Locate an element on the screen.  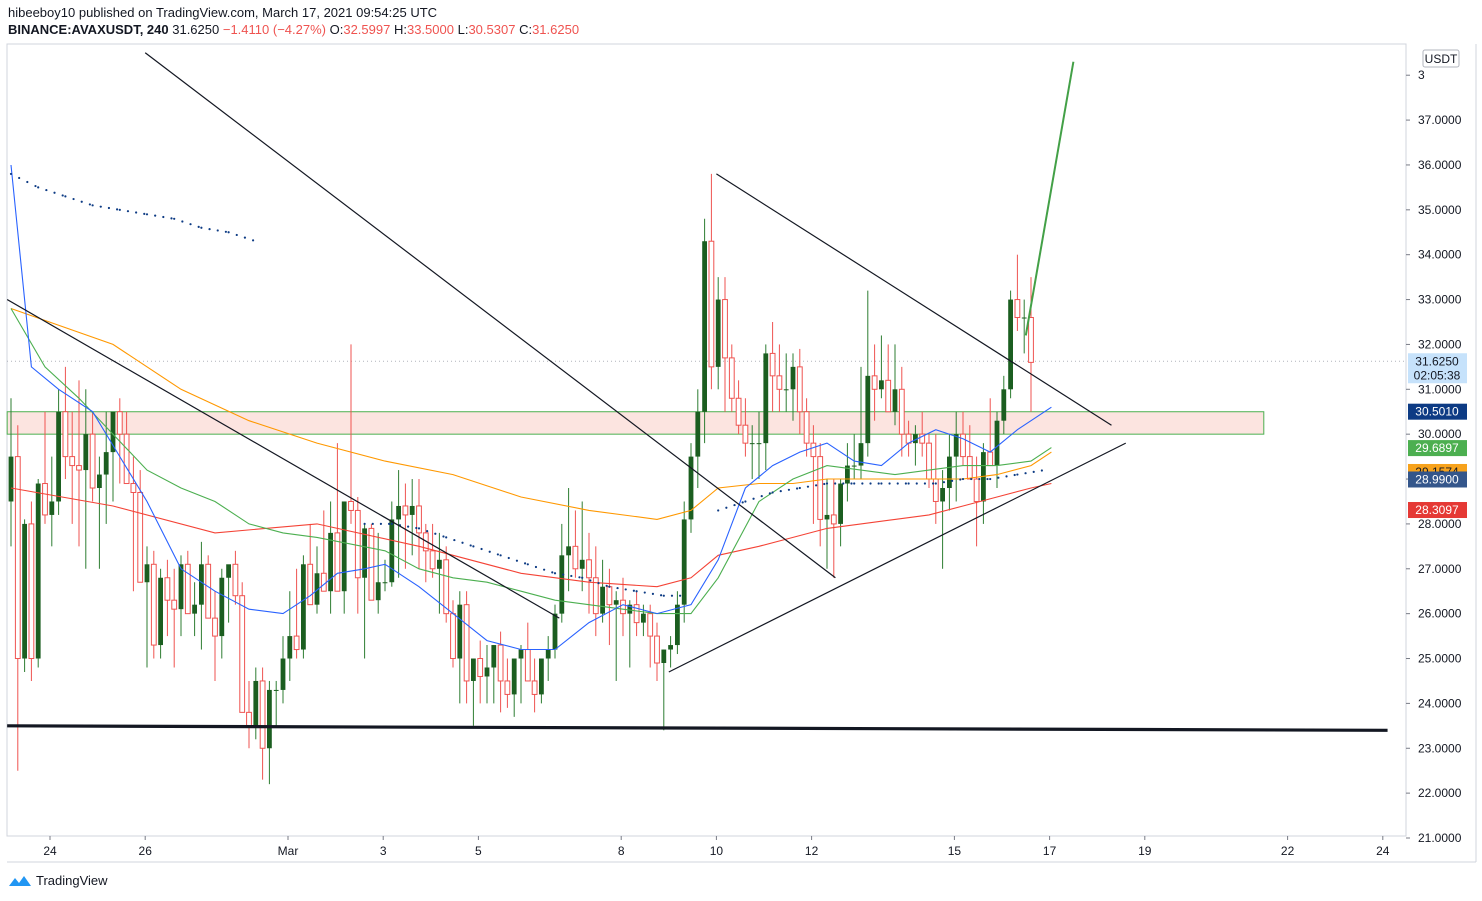
tradingview-branding: TradingView is located at coordinates (58, 880).